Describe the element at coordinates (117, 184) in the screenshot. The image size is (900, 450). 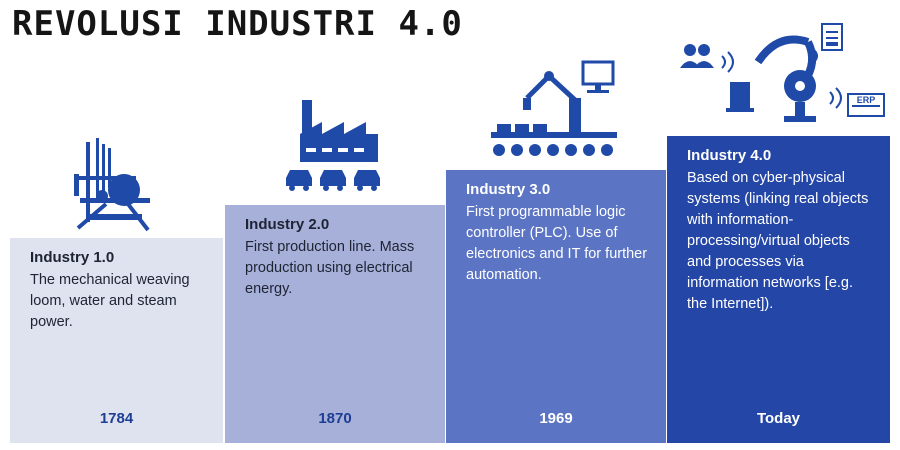
I see `weaving-loom-icon` at that location.